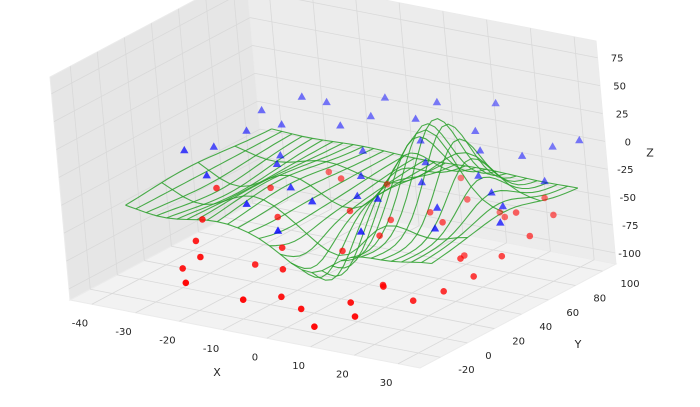  I want to click on y-tick-label: 100, so click(630, 284).